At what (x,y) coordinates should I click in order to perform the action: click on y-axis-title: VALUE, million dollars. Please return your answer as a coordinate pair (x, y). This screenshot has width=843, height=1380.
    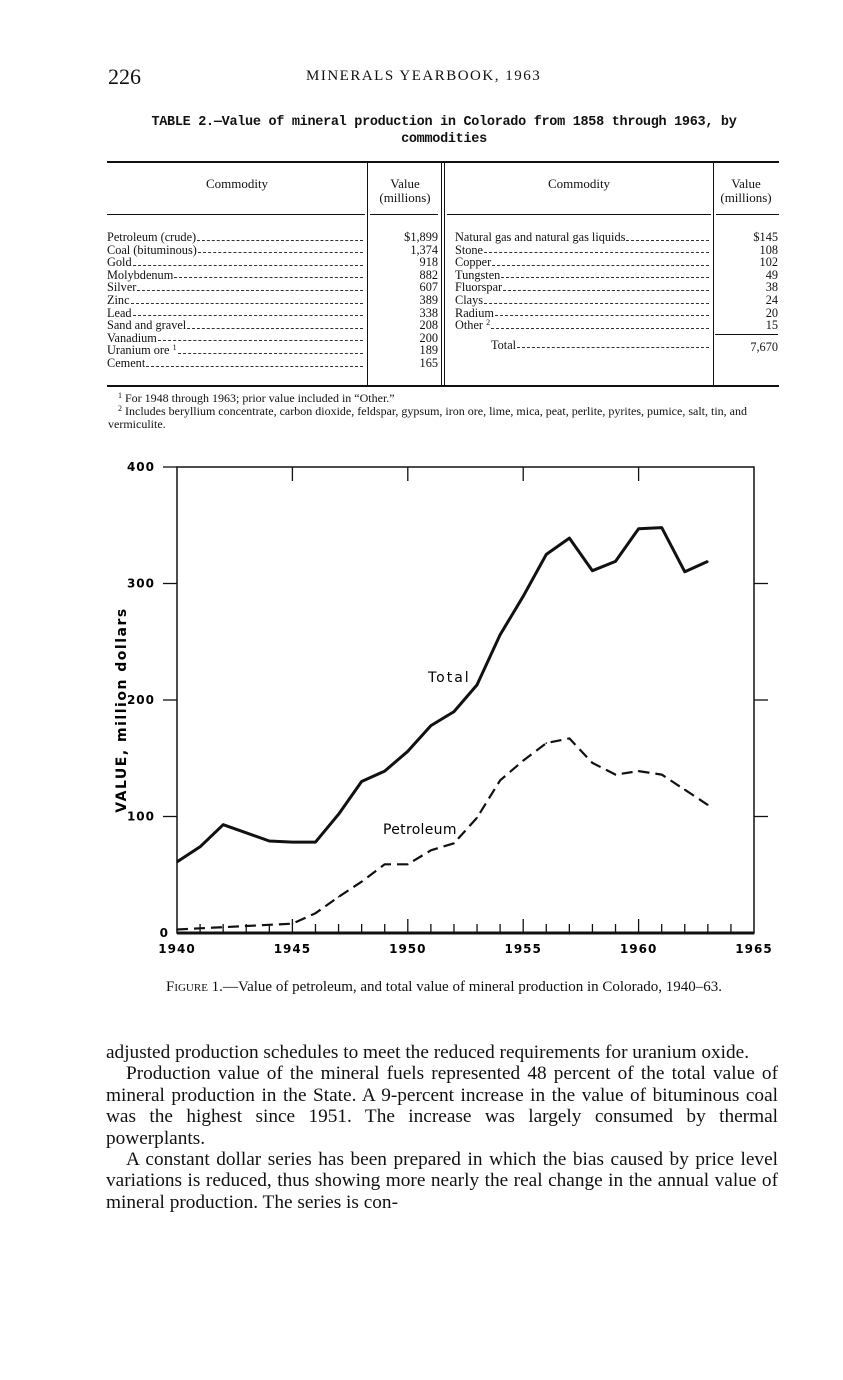
    Looking at the image, I should click on (122, 709).